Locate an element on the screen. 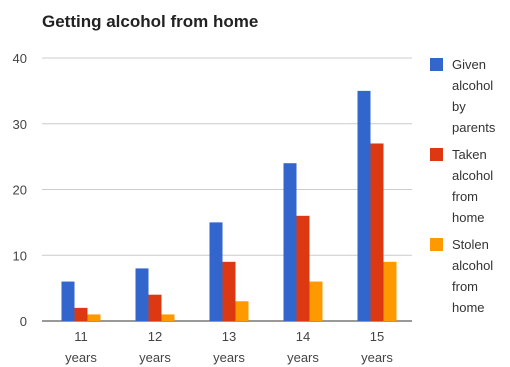  y-tick-label: 30 is located at coordinates (20, 124).